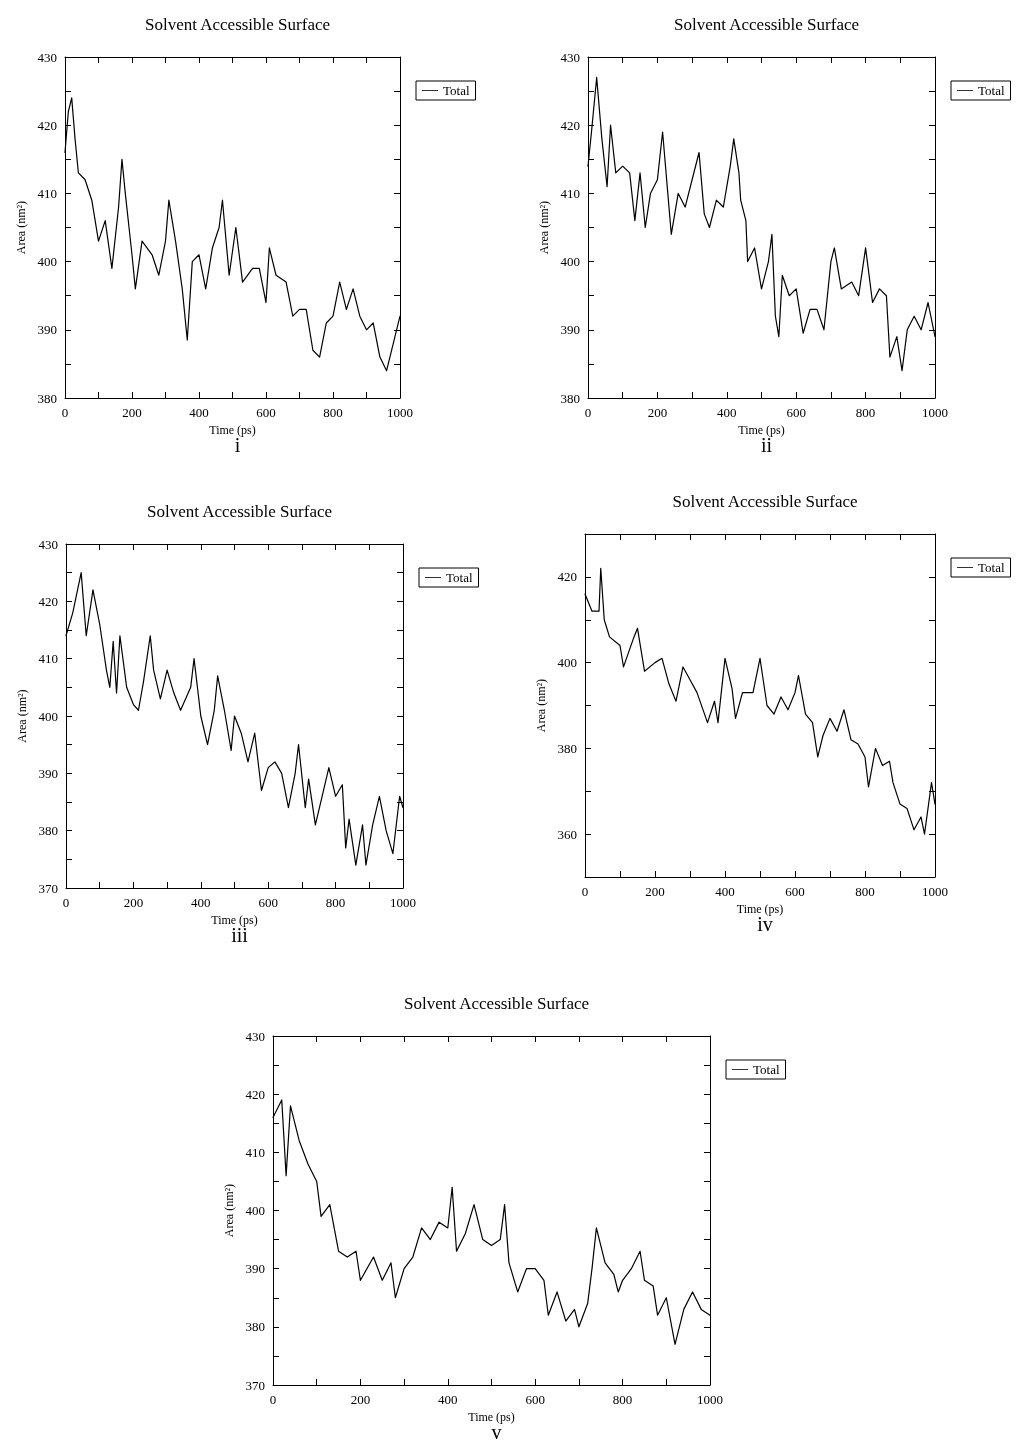  What do you see at coordinates (232, 429) in the screenshot?
I see `x-axis-title: Time (ps)` at bounding box center [232, 429].